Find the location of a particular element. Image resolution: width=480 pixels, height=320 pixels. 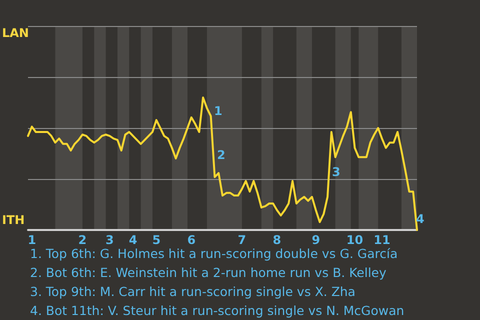

x-tick-label: 8 is located at coordinates (277, 240).